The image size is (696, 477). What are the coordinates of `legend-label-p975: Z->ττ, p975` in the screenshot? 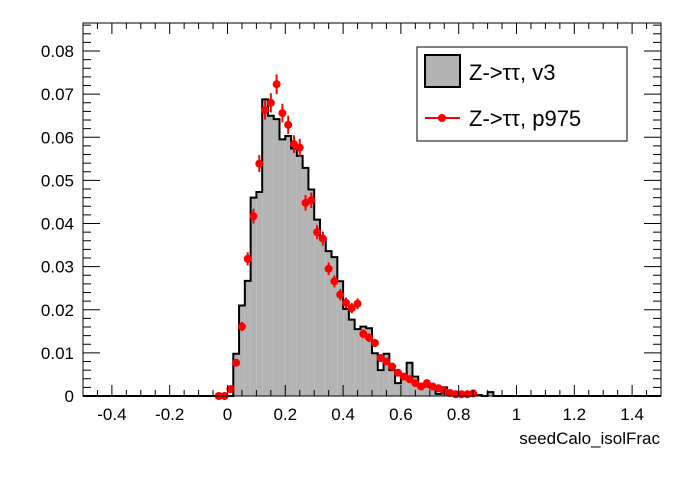 It's located at (525, 118).